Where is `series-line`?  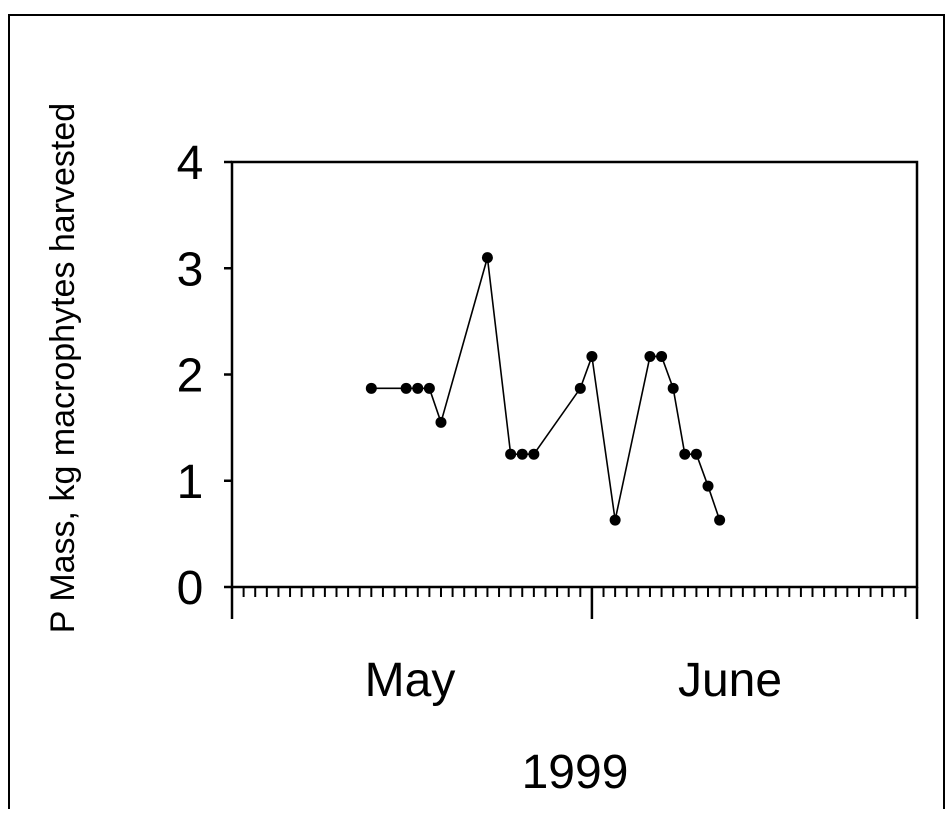
series-line is located at coordinates (546, 389).